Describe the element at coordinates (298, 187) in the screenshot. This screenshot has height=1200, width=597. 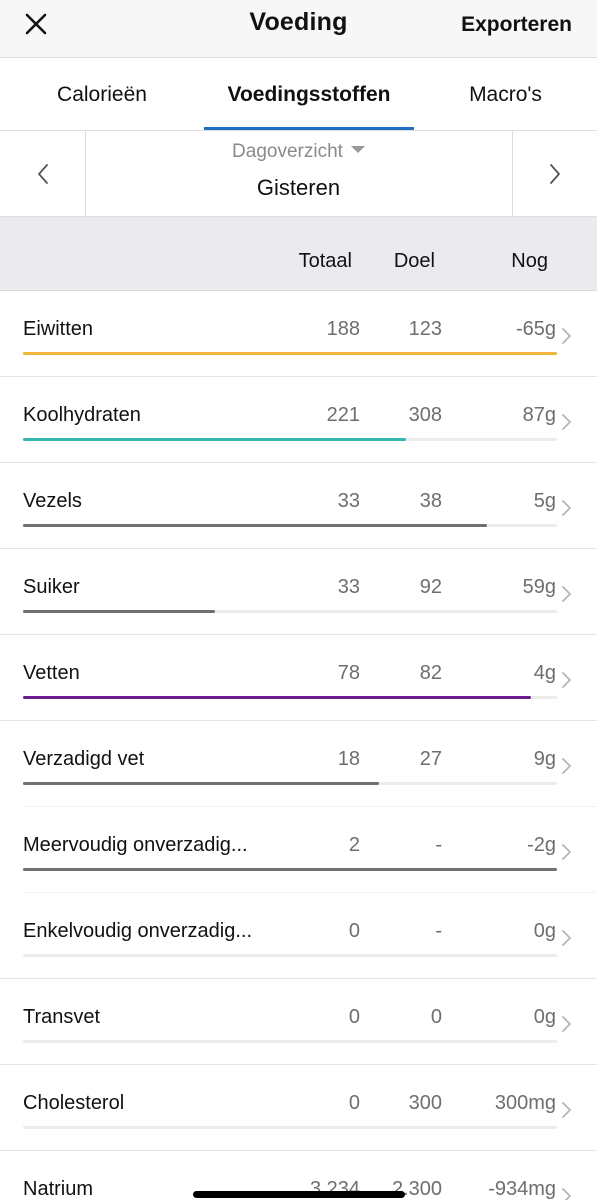
I see `selected-date: Gisteren` at that location.